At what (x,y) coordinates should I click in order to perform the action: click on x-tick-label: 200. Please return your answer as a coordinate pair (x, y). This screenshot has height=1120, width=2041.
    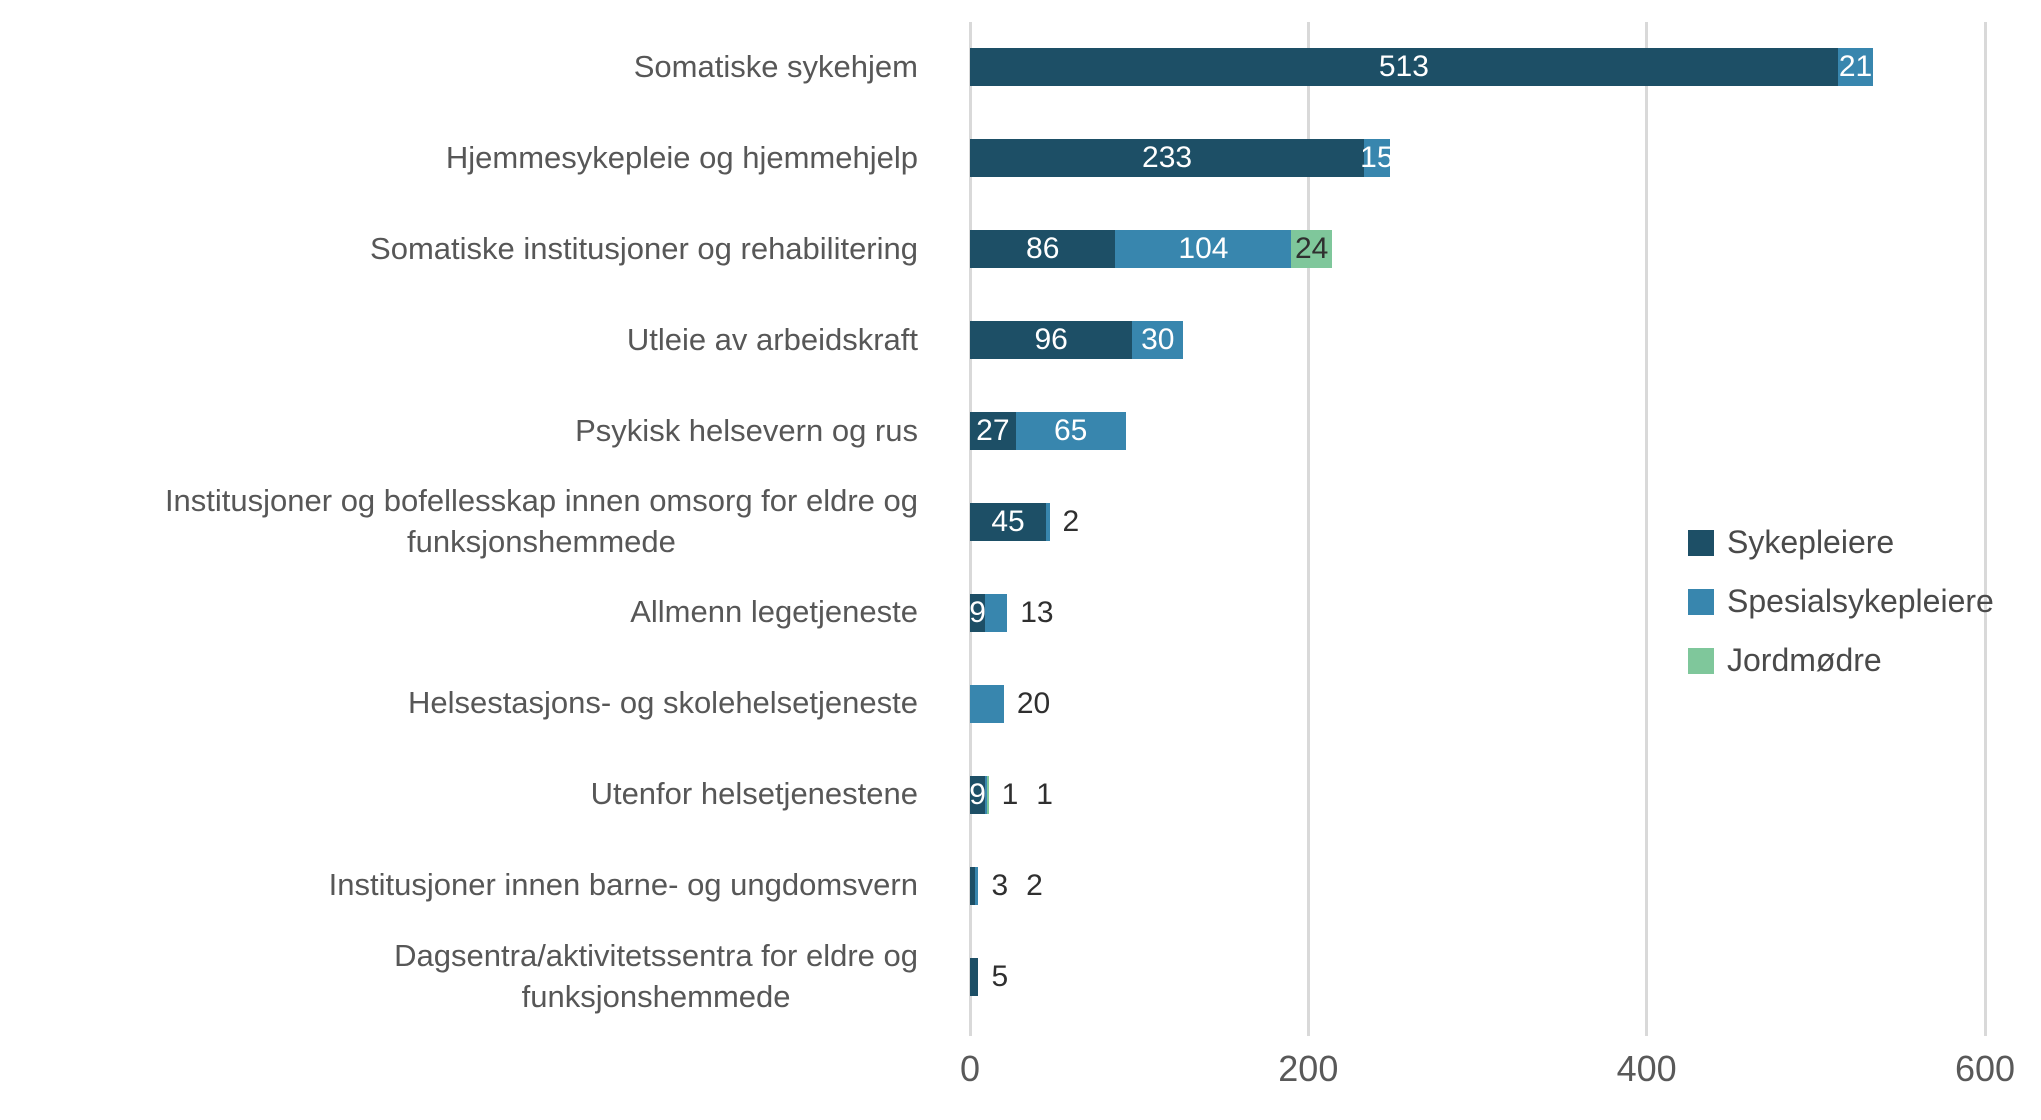
    Looking at the image, I should click on (1308, 1068).